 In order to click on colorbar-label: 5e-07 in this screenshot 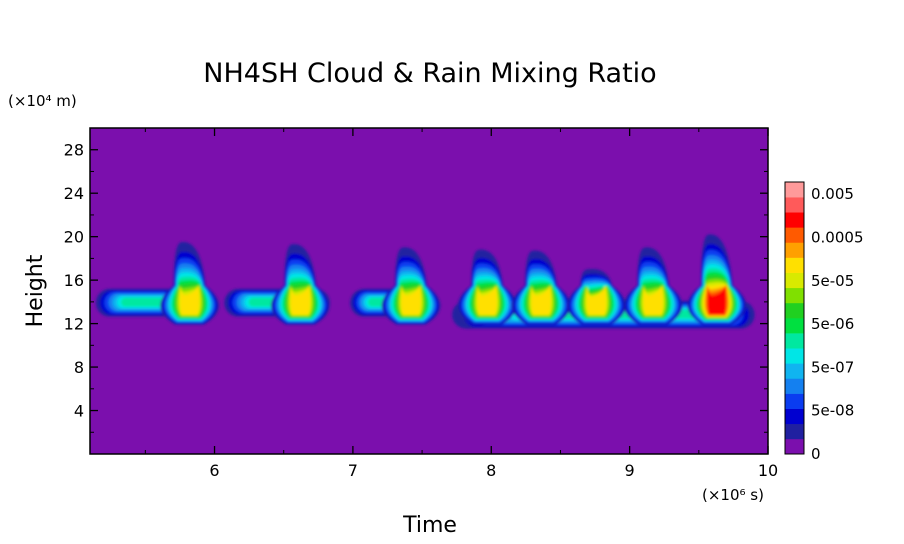, I will do `click(832, 367)`.